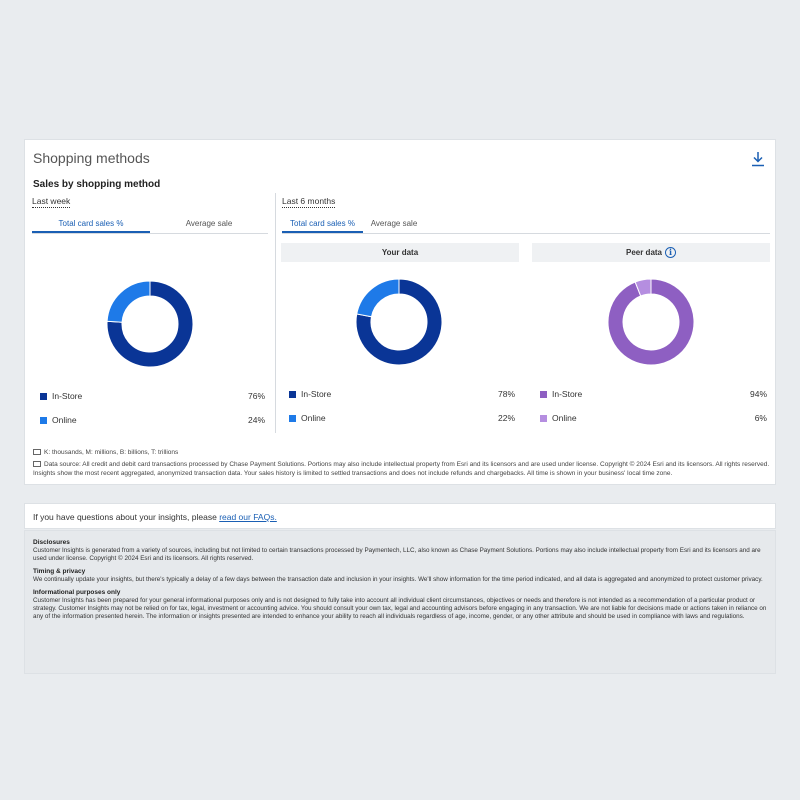  What do you see at coordinates (37, 464) in the screenshot?
I see `document-icon` at bounding box center [37, 464].